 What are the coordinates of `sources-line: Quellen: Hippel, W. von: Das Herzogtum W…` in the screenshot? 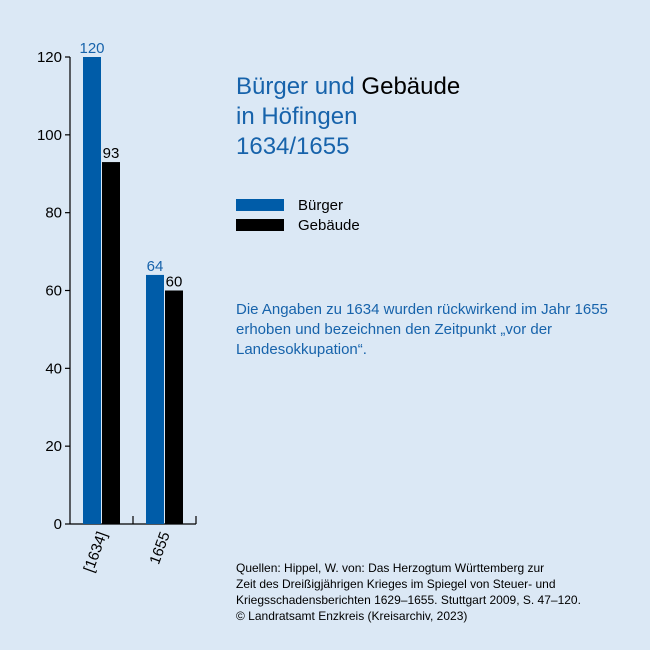 It's located at (390, 568).